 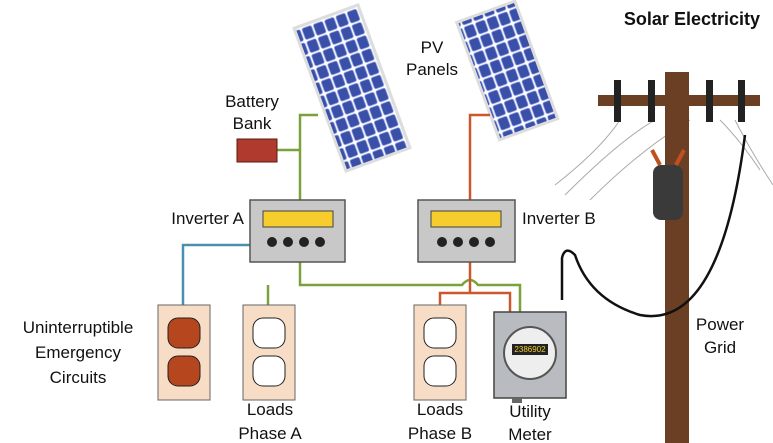 What do you see at coordinates (507, 71) in the screenshot?
I see `pv-panel-b` at bounding box center [507, 71].